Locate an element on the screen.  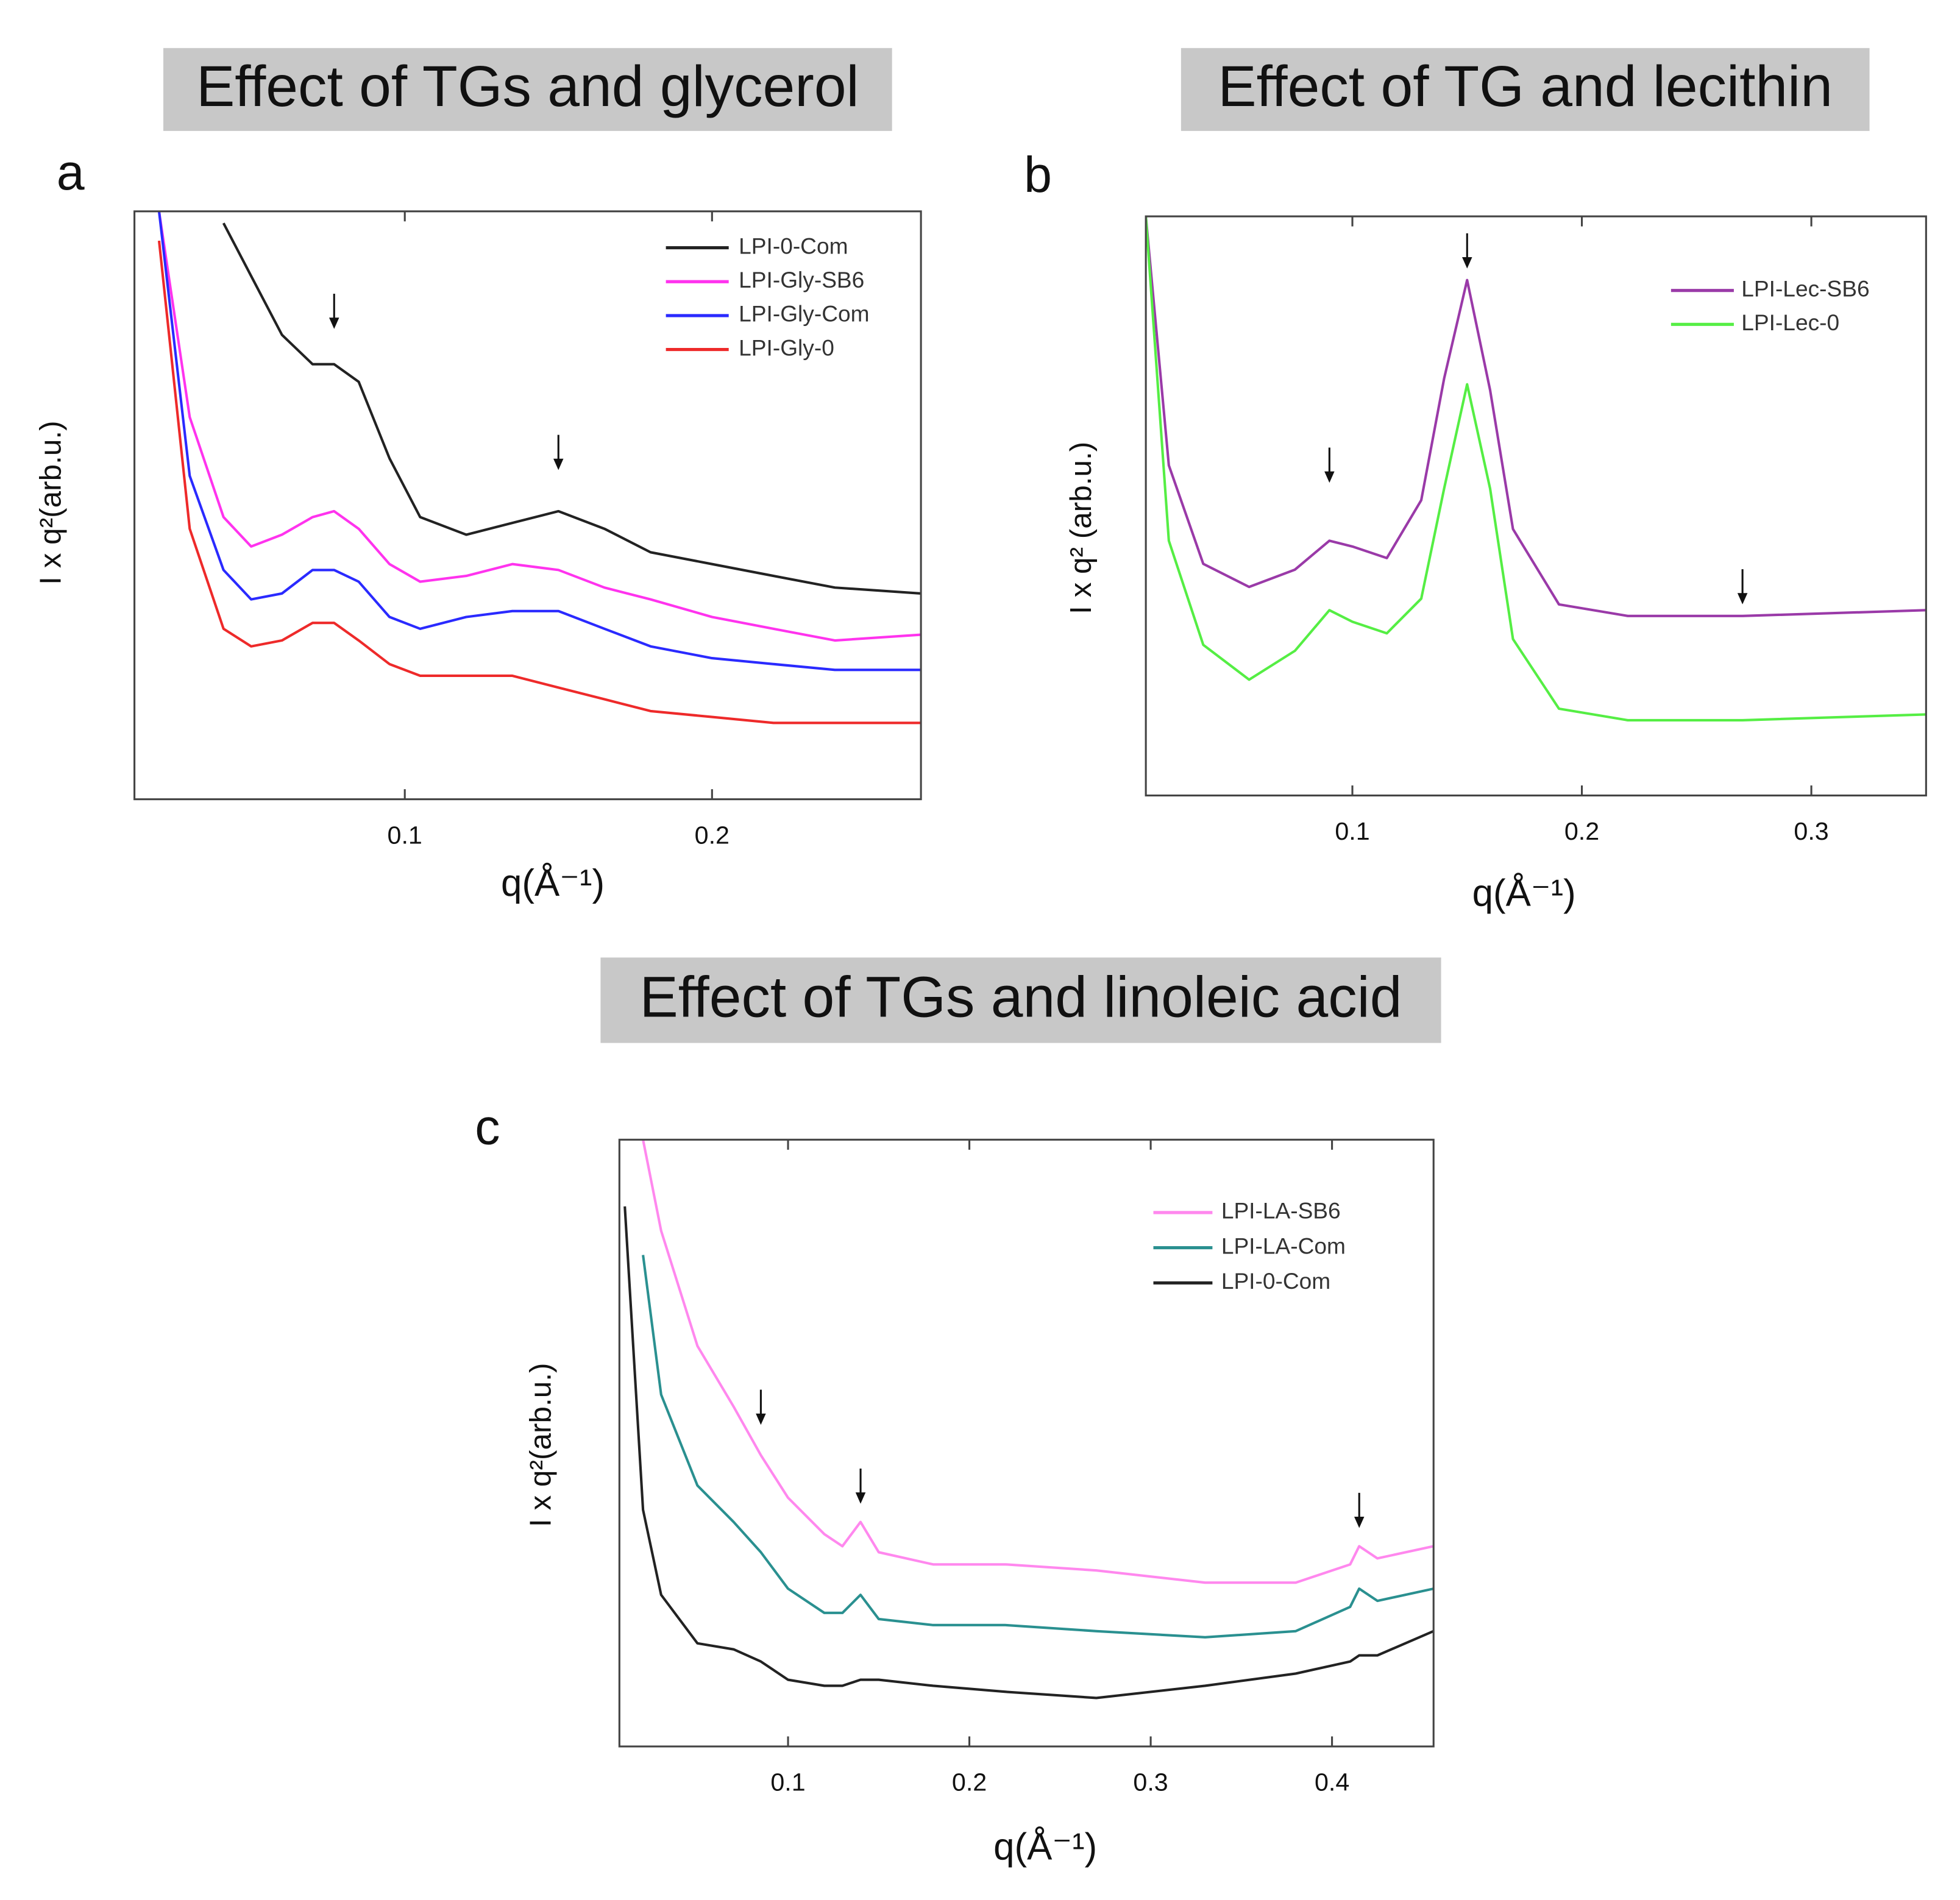
panel-label: b is located at coordinates (1038, 175).